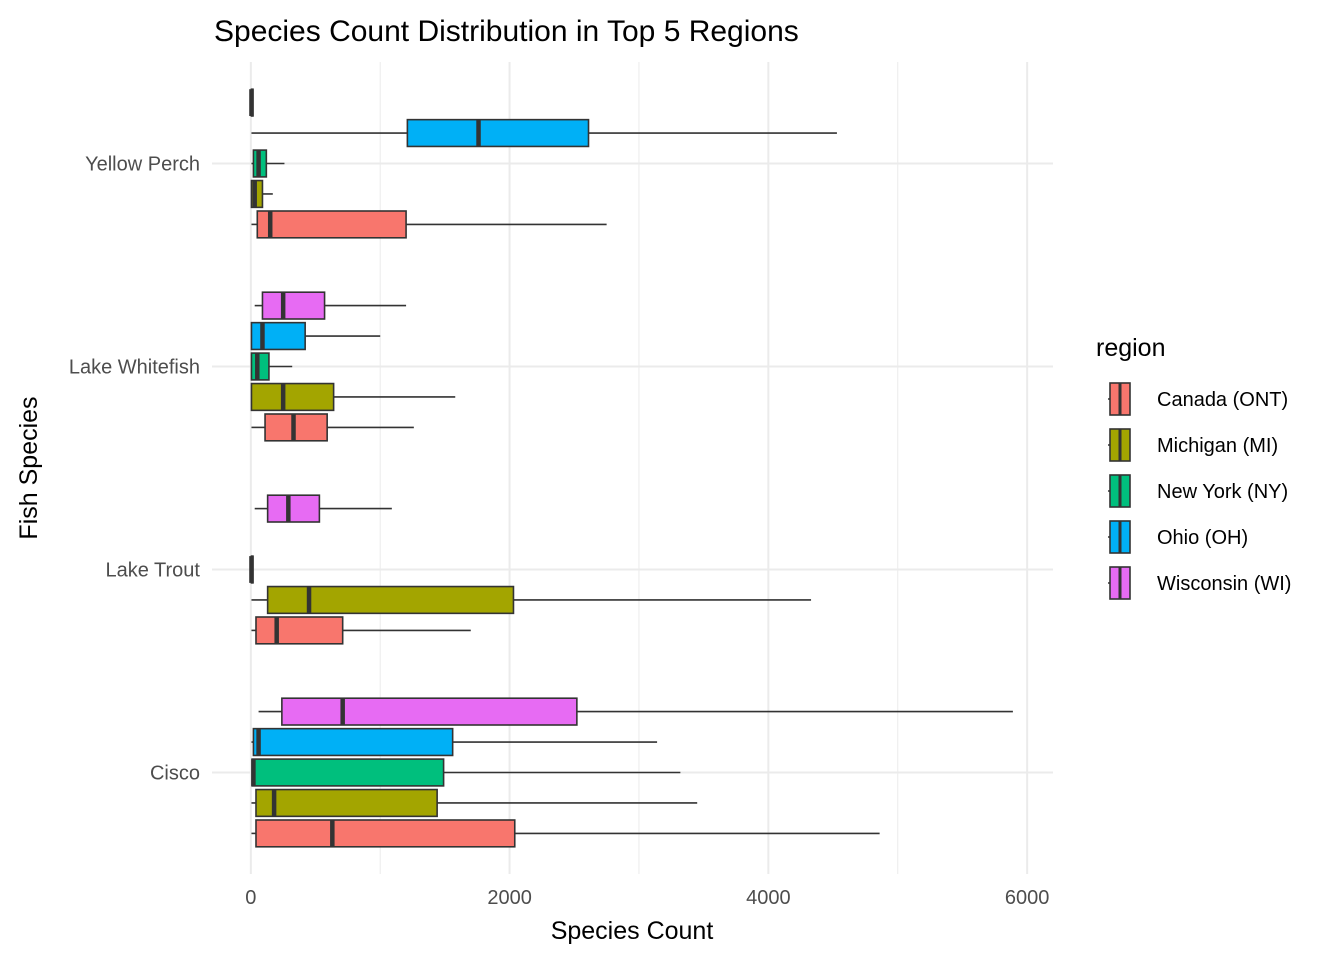  What do you see at coordinates (29, 467) in the screenshot?
I see `y-axis-title: Fish Species` at bounding box center [29, 467].